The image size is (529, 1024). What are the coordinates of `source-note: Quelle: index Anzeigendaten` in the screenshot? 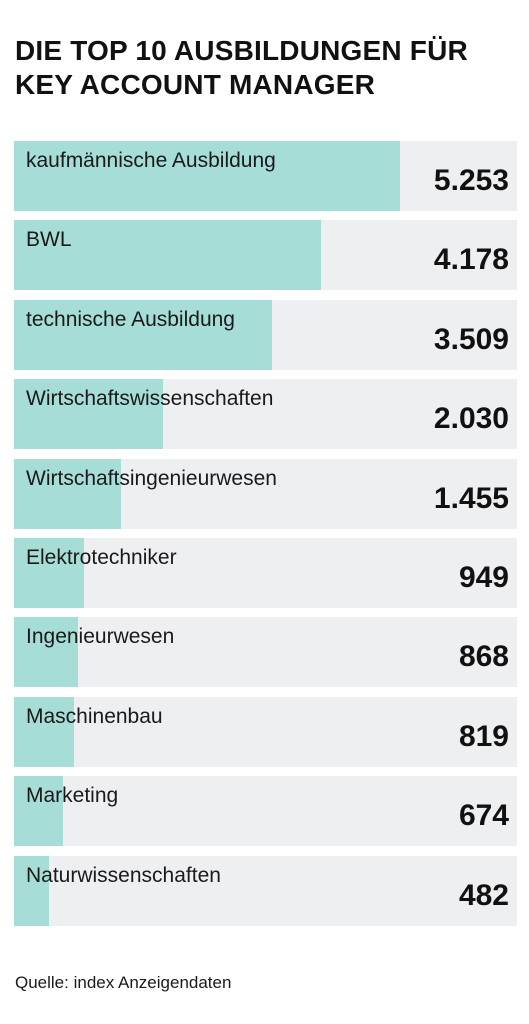 It's located at (123, 982).